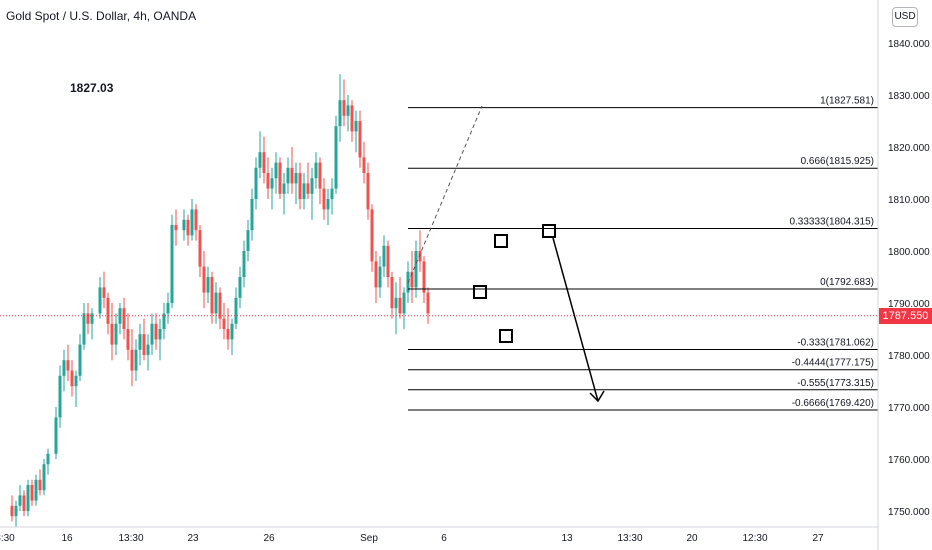 The width and height of the screenshot is (932, 550). Describe the element at coordinates (909, 44) in the screenshot. I see `y-tick-label: 1840.000` at that location.